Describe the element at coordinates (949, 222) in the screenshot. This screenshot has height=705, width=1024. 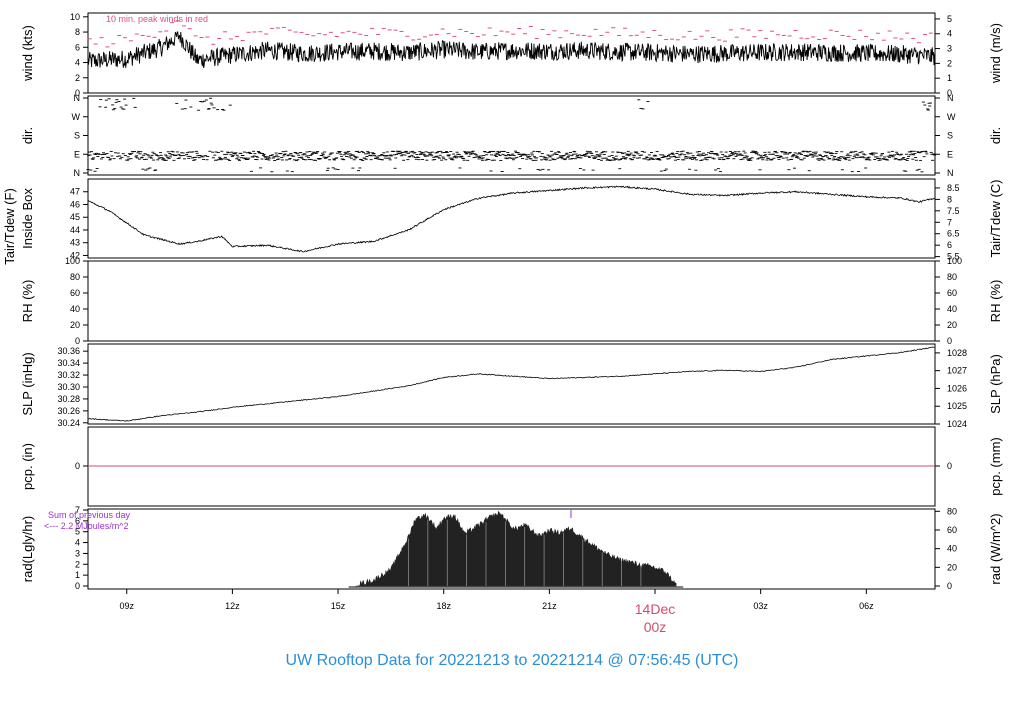
I see `ytick-label-right: 7` at that location.